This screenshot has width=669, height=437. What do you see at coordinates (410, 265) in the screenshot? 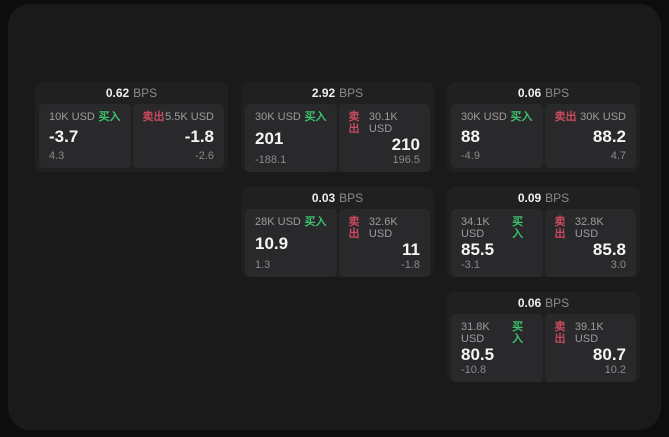
I see `sell-secondary-value: -1.8` at bounding box center [410, 265].